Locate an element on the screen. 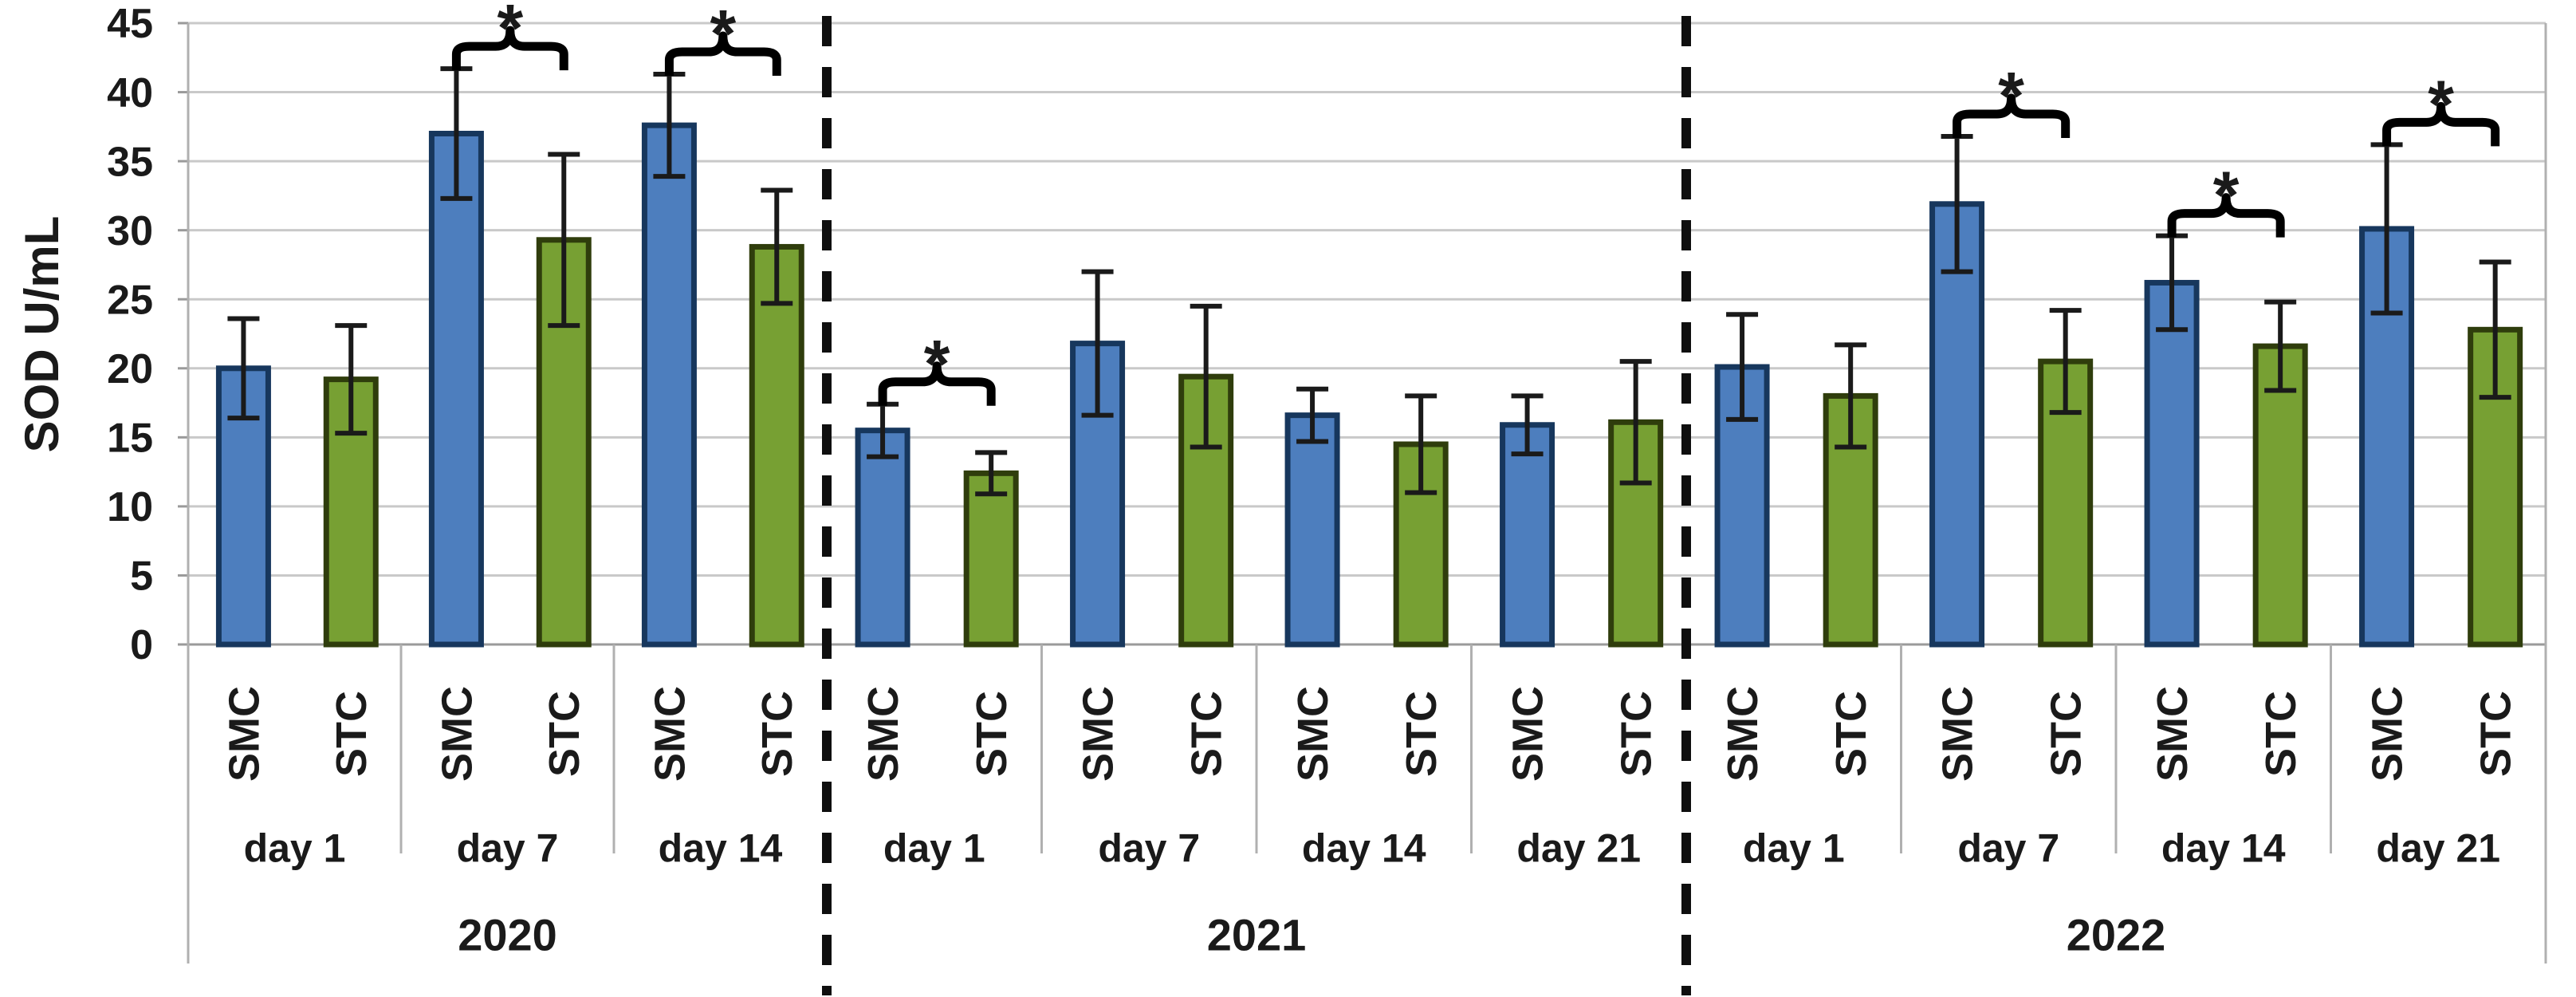 The image size is (2576, 997). year-label: 2021 is located at coordinates (1257, 935).